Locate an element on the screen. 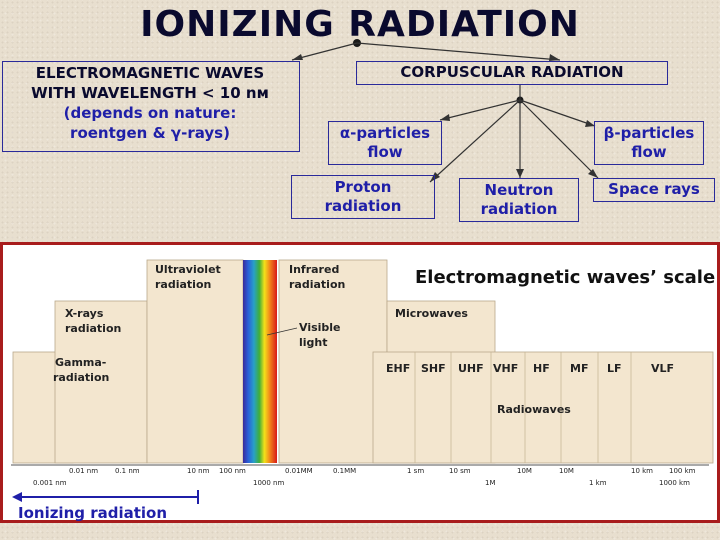 The width and height of the screenshot is (720, 540). tick-label: 0.01 nm is located at coordinates (83, 471).